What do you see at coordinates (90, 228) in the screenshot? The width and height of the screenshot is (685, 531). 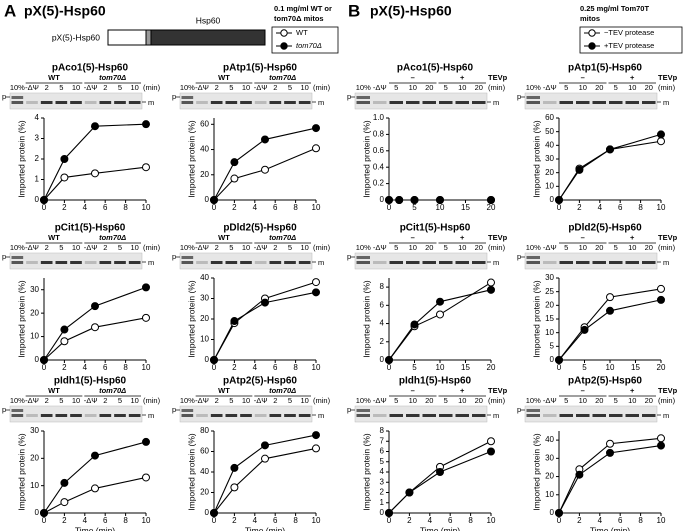 I see `chart-title: pCit1(5)-Hsp60` at bounding box center [90, 228].